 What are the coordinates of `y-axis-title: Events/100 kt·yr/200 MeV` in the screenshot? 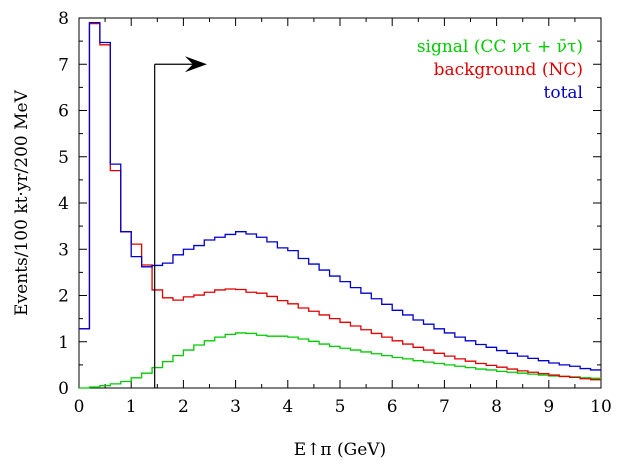 It's located at (22, 202).